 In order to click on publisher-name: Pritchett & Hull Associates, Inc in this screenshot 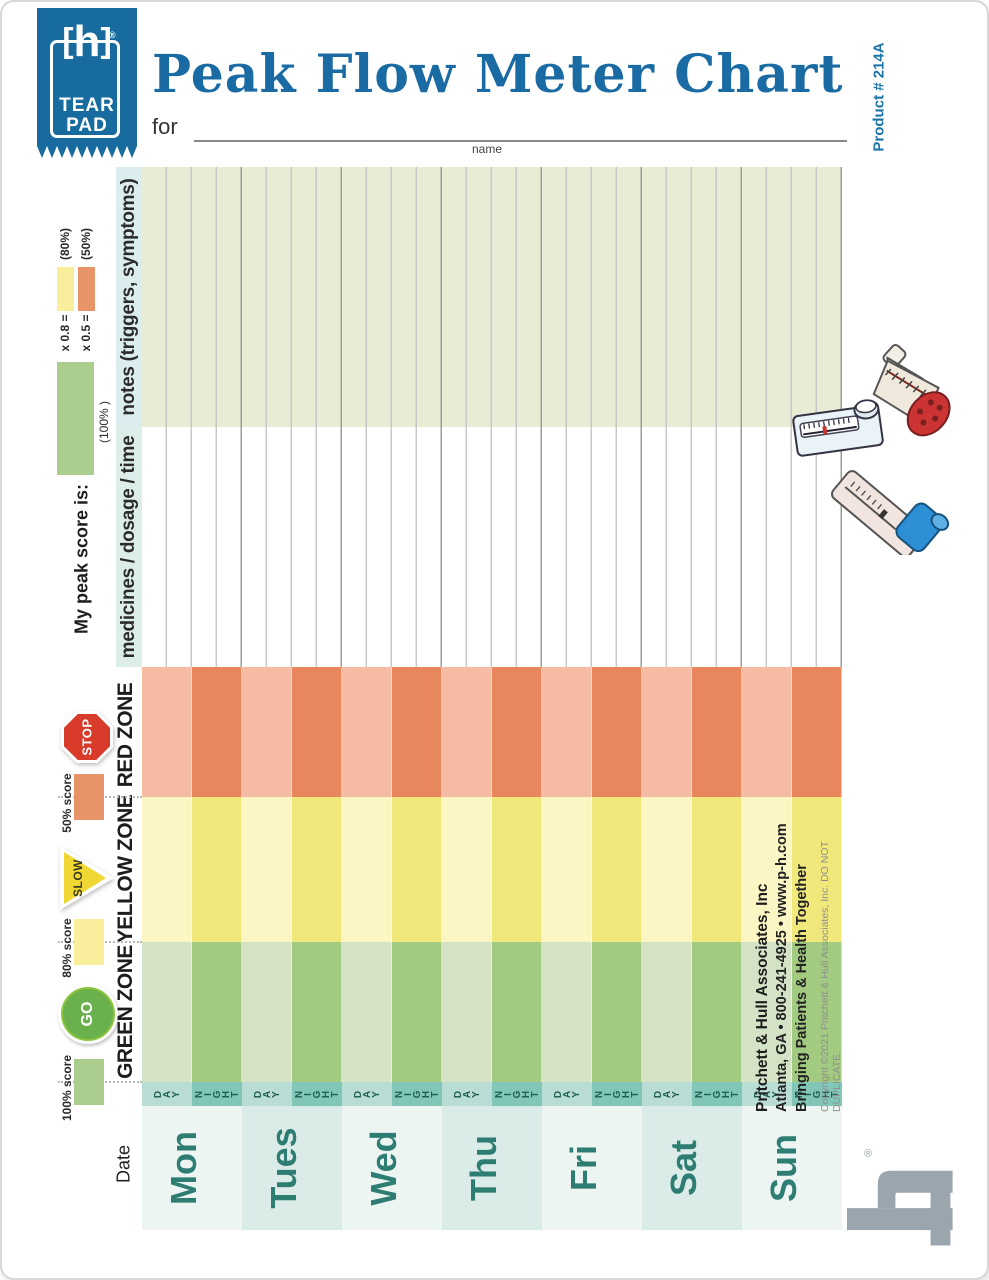, I will do `click(762, 997)`.